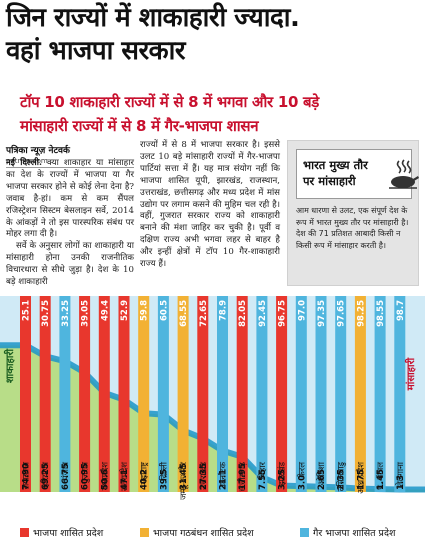 The height and width of the screenshot is (545, 425). What do you see at coordinates (9, 365) in the screenshot?
I see `veg-band-label: शाकाहारी` at bounding box center [9, 365].